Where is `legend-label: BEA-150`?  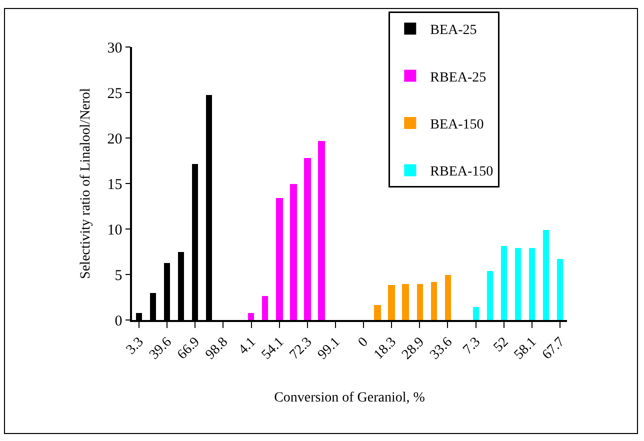
legend-label: BEA-150 is located at coordinates (457, 124).